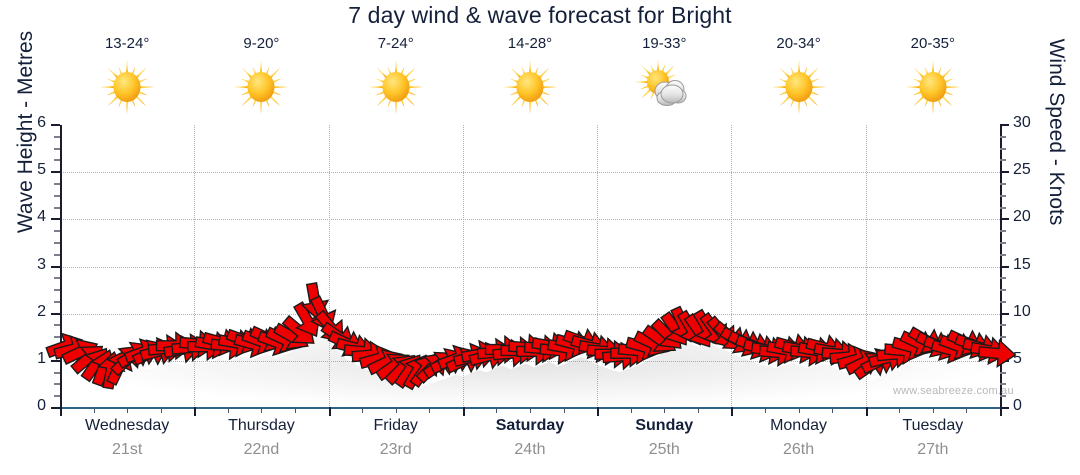  Describe the element at coordinates (1056, 132) in the screenshot. I see `y-axis-right-title: Wind Speed - Knots` at that location.